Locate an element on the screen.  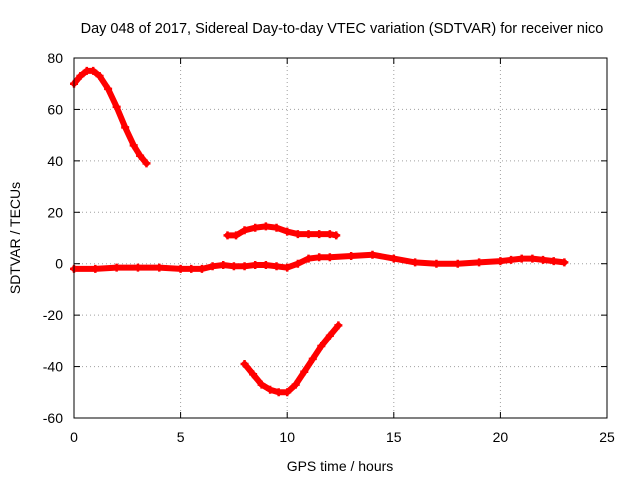
x-tick-label: 20 is located at coordinates (501, 437).